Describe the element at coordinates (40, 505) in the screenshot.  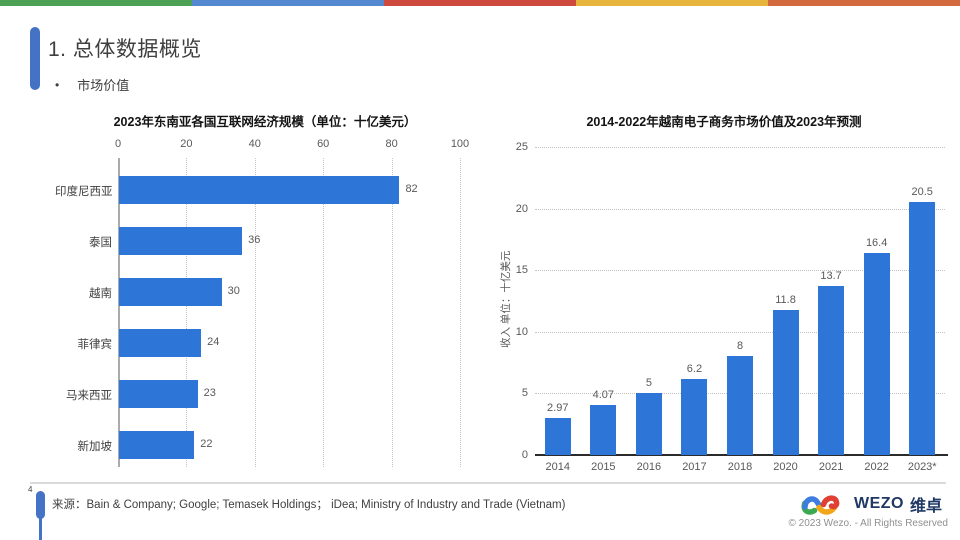
I see `footer-accent-bar` at that location.